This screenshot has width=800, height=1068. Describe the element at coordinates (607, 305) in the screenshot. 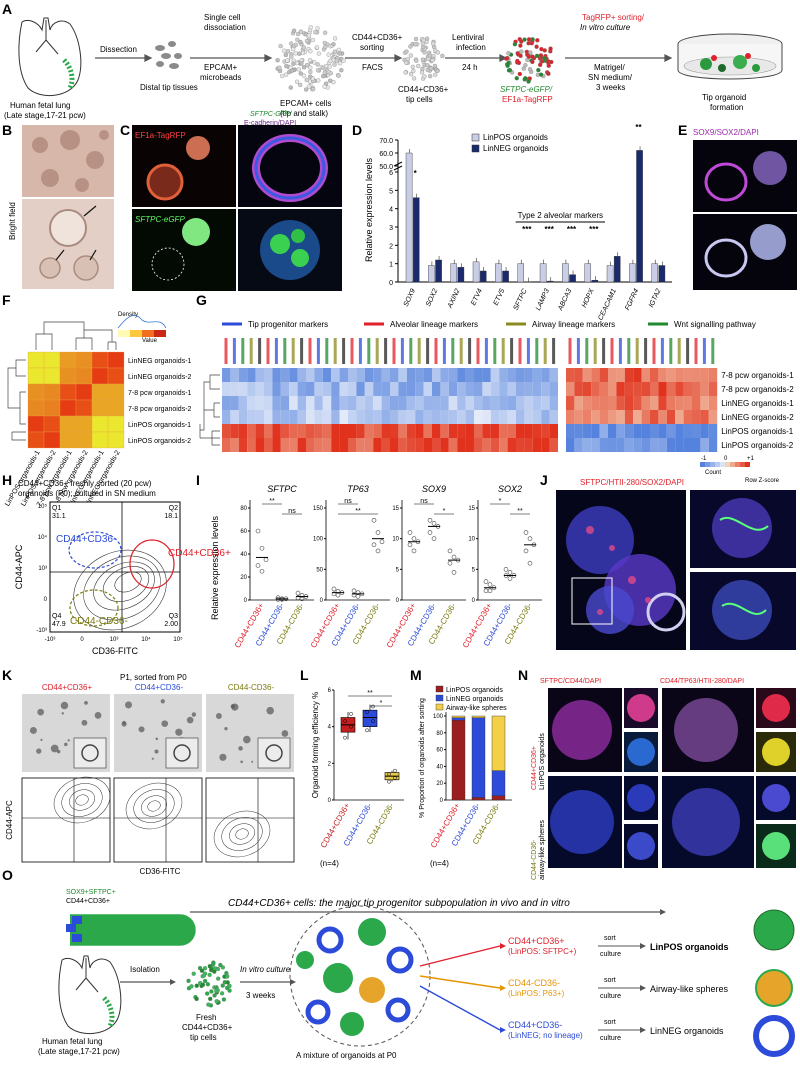

I see `x-tick-label: CEACAM1` at that location.